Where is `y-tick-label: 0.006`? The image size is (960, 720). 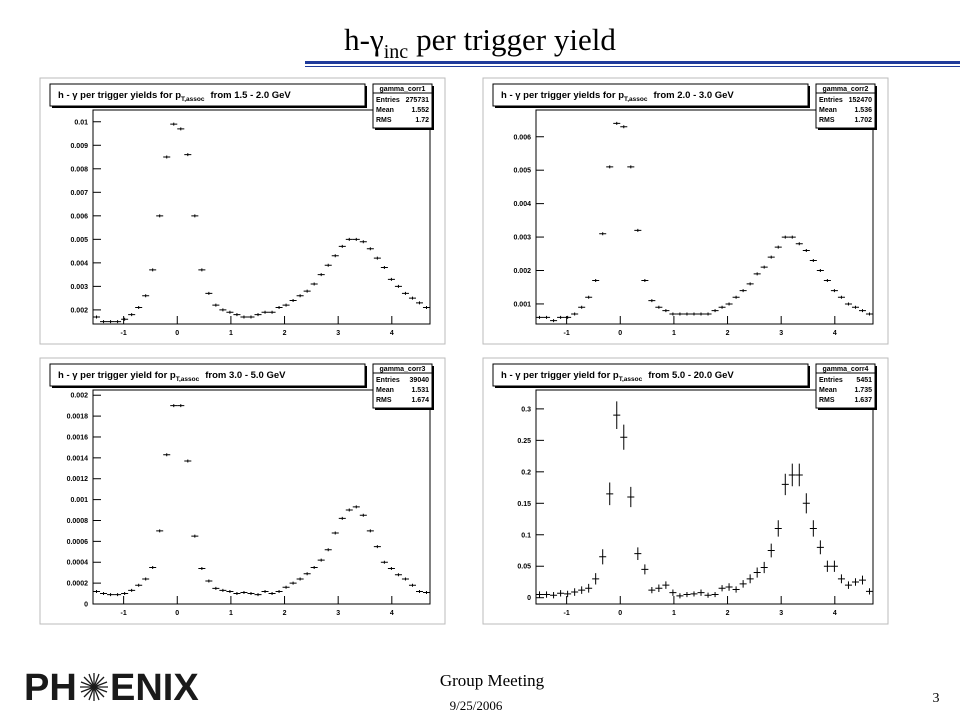 y-tick-label: 0.006 is located at coordinates (522, 137).